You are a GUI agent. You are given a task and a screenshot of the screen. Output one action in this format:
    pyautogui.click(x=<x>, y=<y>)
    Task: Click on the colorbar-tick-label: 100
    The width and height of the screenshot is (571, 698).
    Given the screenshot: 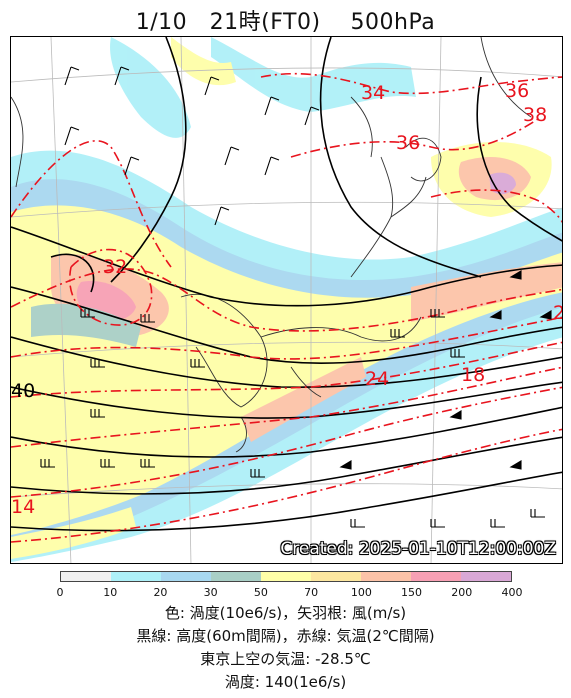 What is the action you would take?
    pyautogui.click(x=361, y=592)
    